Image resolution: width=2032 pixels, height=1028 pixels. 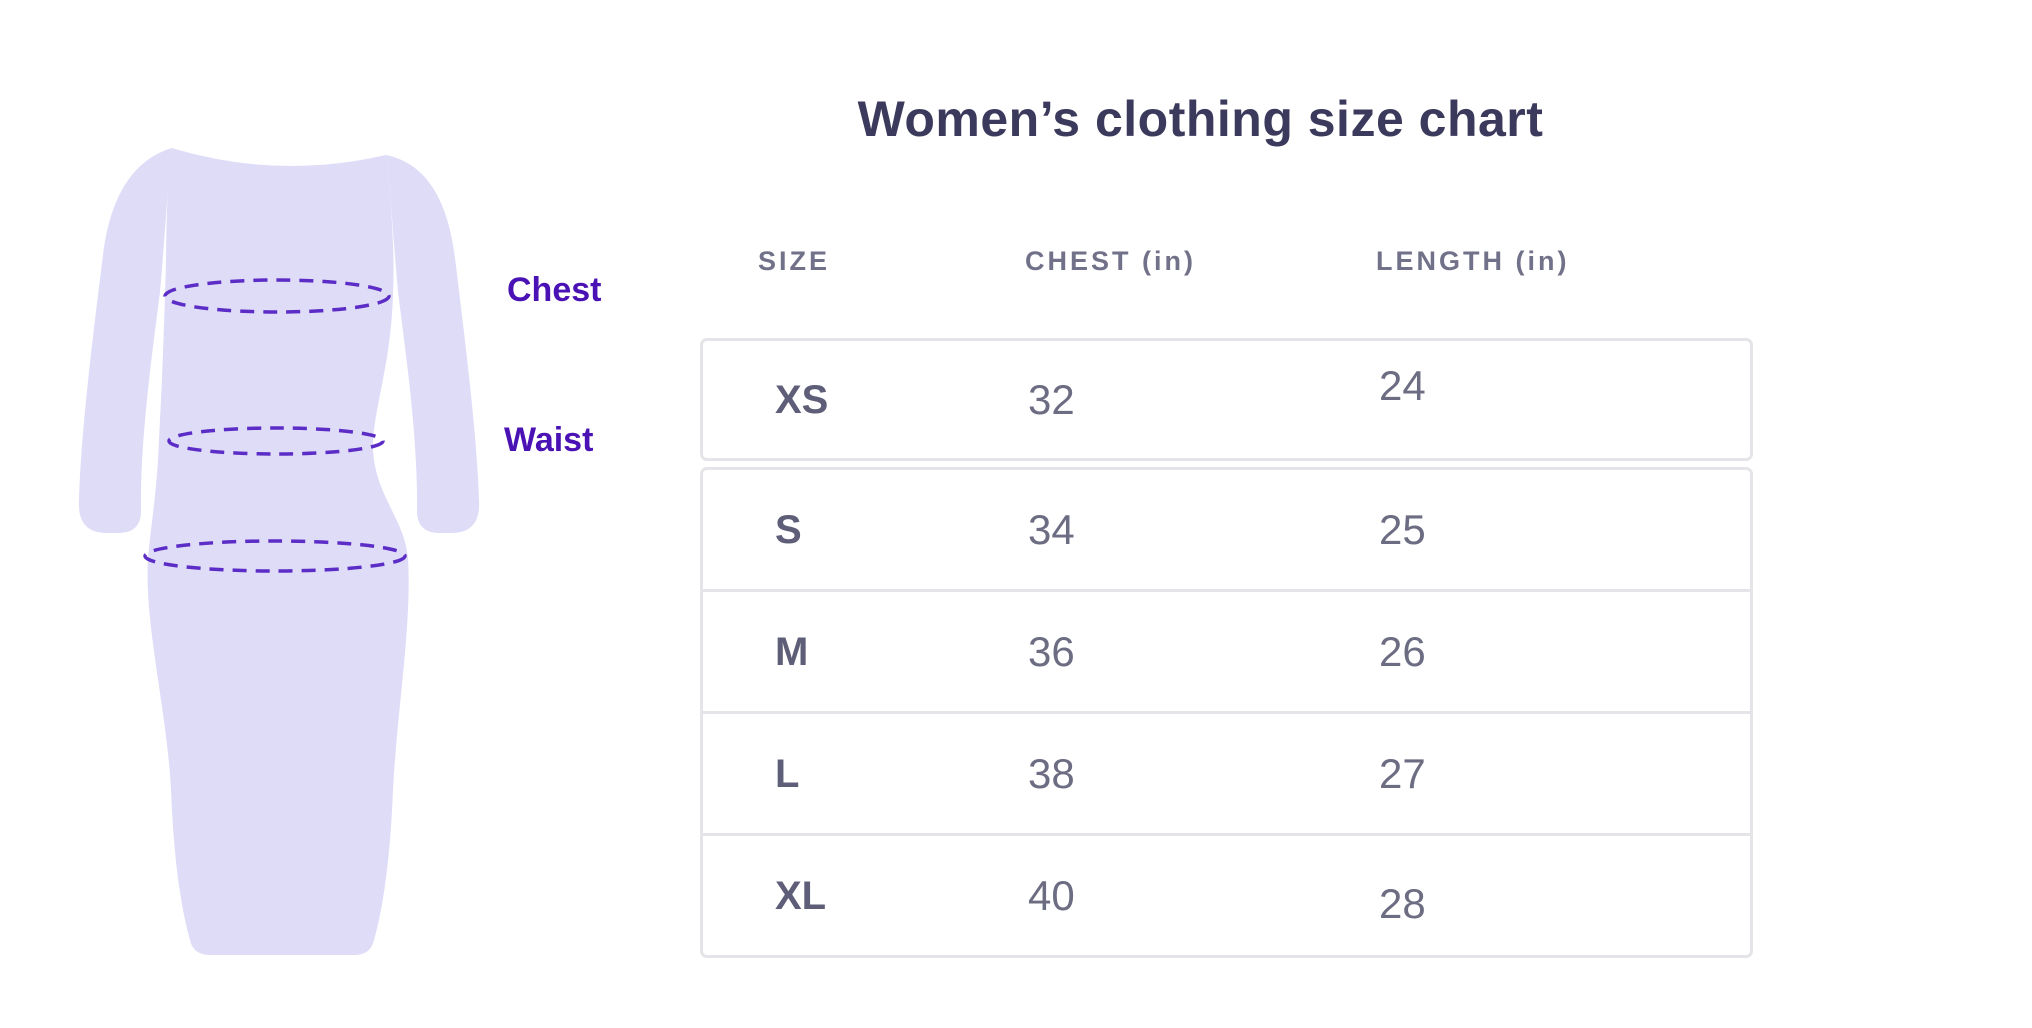 I want to click on cell-chest: 38, so click(x=1051, y=773).